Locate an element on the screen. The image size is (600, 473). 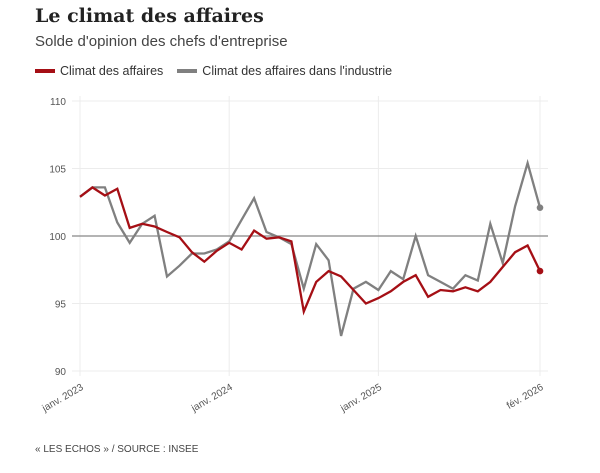
legend-item-industrie: Climat des affaires dans l'industrie is located at coordinates (284, 71).